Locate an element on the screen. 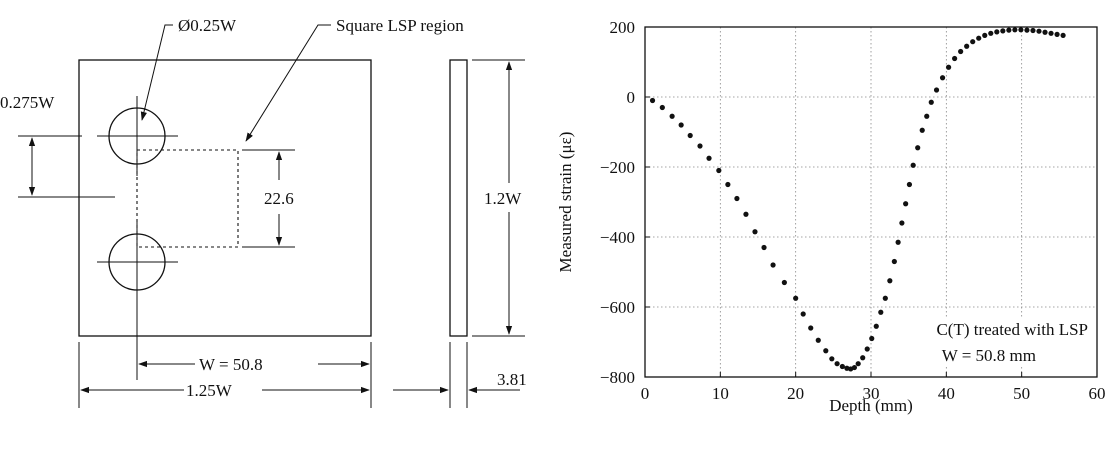  y-tick-label: −800 is located at coordinates (617, 377).